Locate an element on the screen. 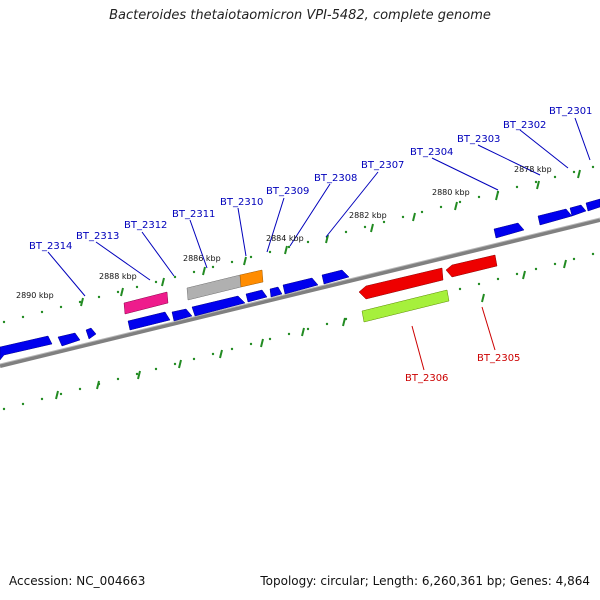  scale-label: 2884 kbp is located at coordinates (285, 238).